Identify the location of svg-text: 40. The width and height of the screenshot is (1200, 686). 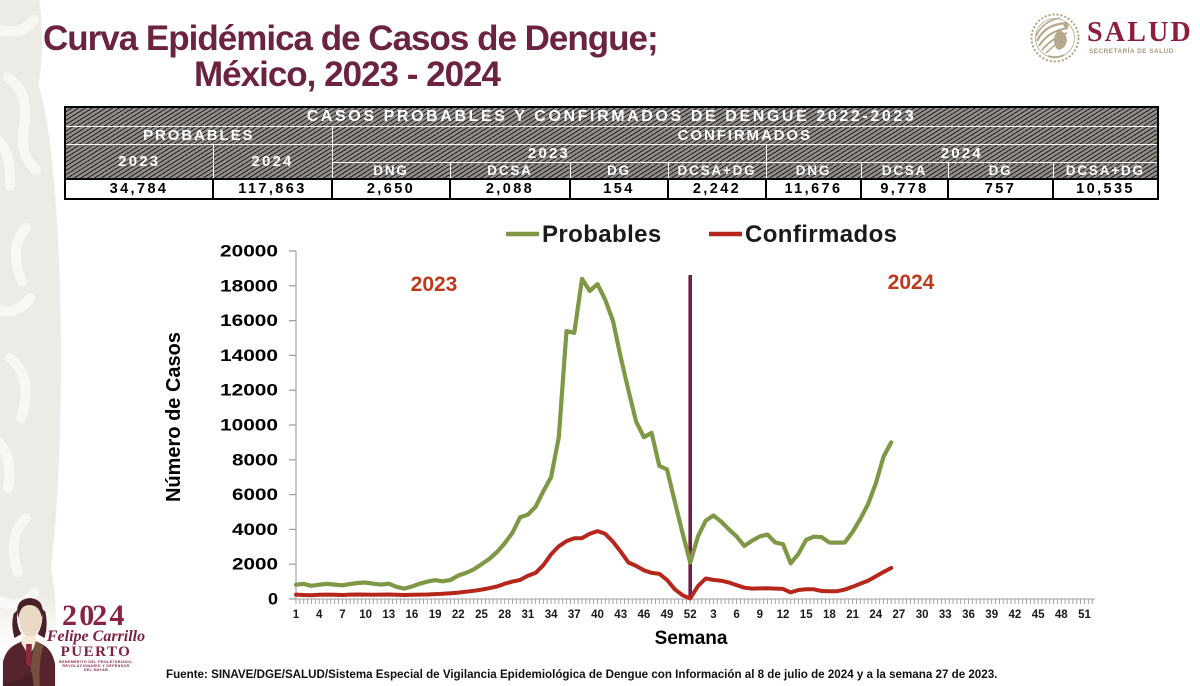
(597, 615).